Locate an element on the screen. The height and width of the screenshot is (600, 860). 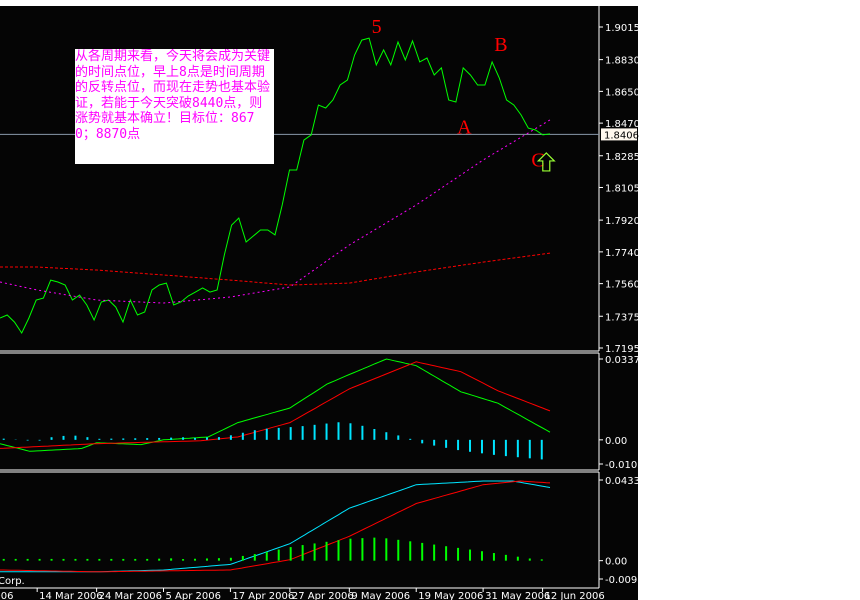
wave-label-b: B is located at coordinates (500, 45).